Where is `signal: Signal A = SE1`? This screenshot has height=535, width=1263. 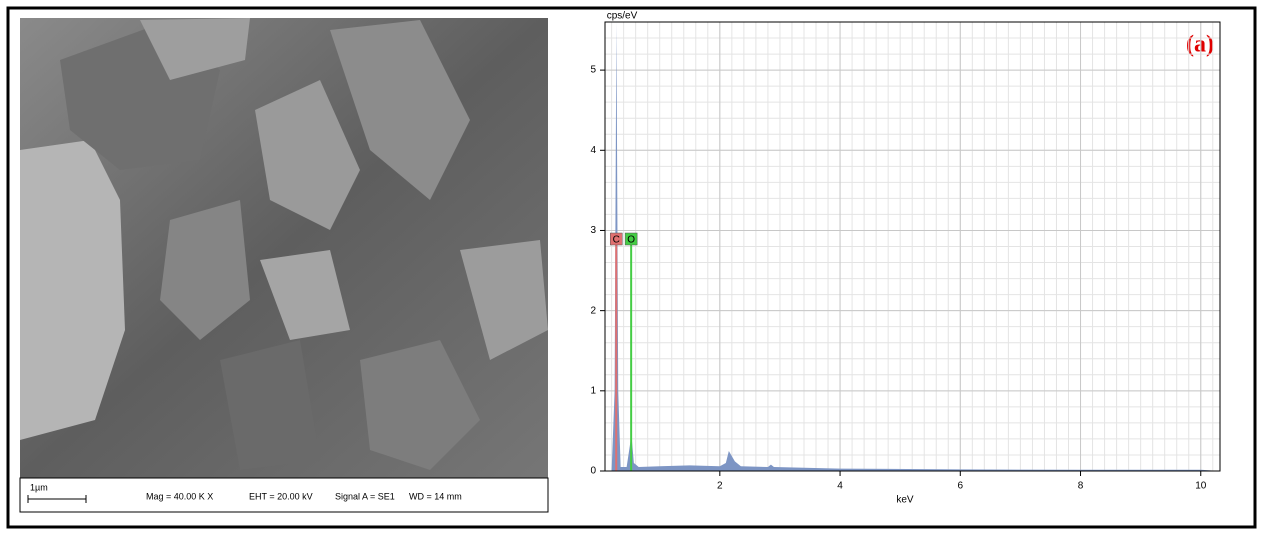
signal: Signal A = SE1 is located at coordinates (365, 496).